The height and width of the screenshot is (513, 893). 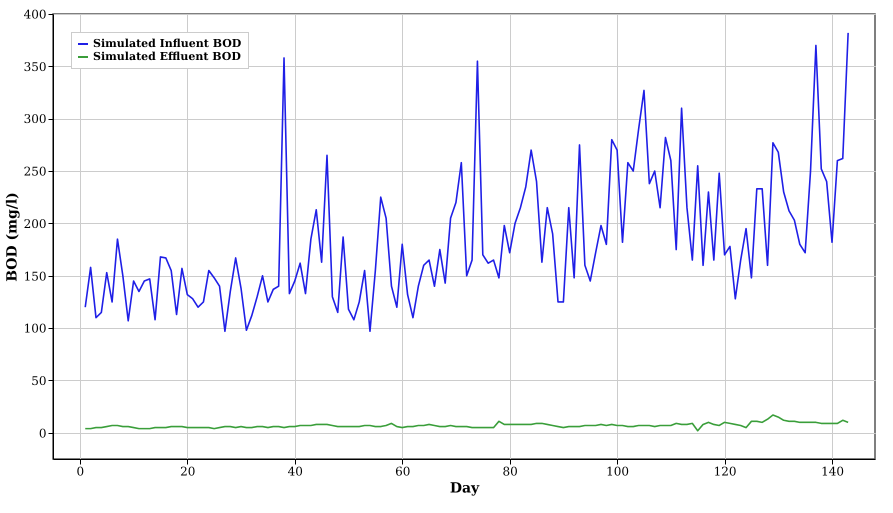 I want to click on y-tick-label: 350, so click(x=35, y=67).